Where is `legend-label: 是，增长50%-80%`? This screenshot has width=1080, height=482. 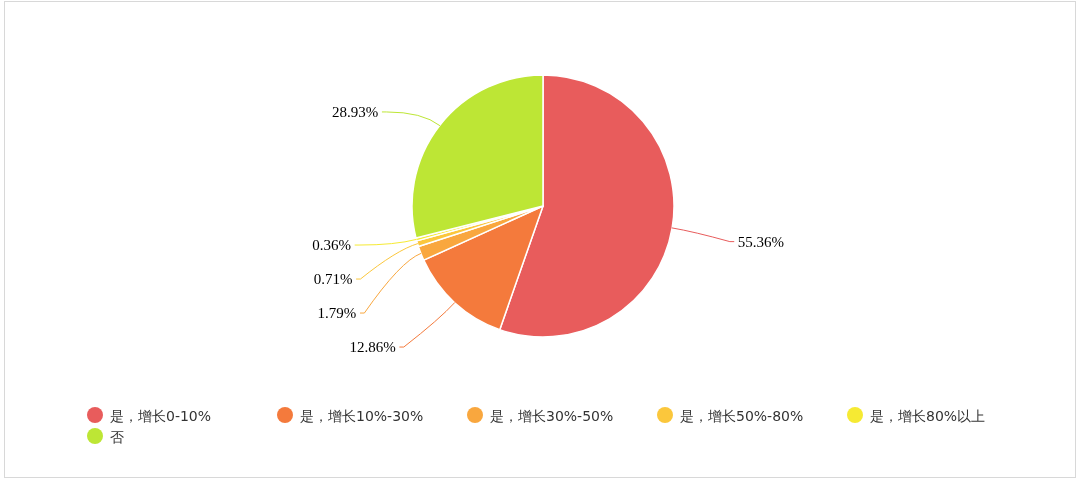 legend-label: 是，增长50%-80% is located at coordinates (742, 416).